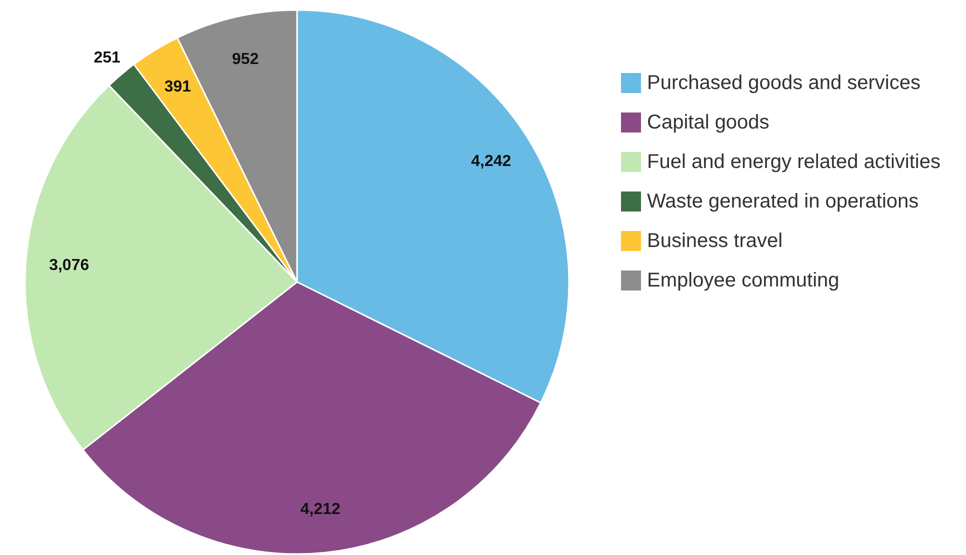  Describe the element at coordinates (320, 509) in the screenshot. I see `data-label: 4,212` at that location.